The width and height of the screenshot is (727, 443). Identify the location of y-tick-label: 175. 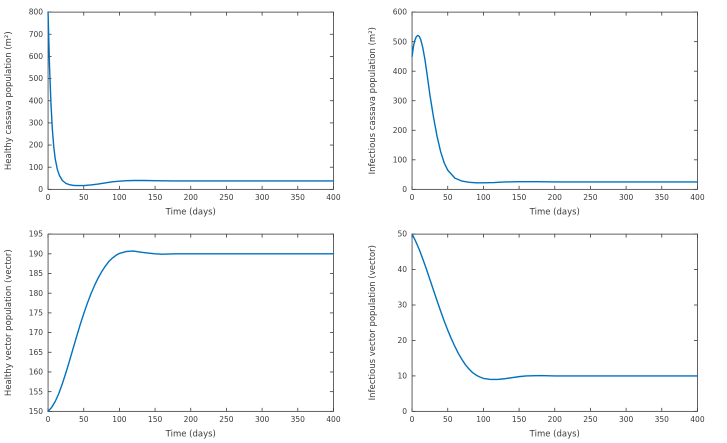
(36, 312).